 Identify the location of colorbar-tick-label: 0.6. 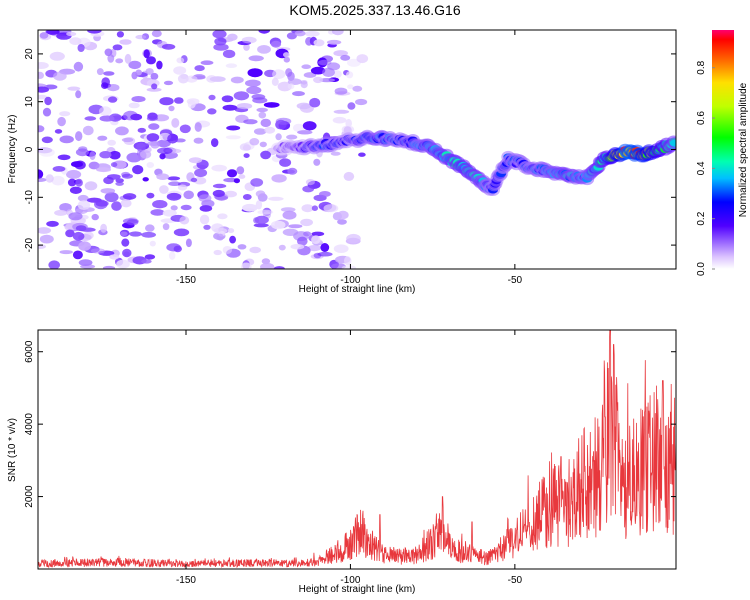
(701, 118).